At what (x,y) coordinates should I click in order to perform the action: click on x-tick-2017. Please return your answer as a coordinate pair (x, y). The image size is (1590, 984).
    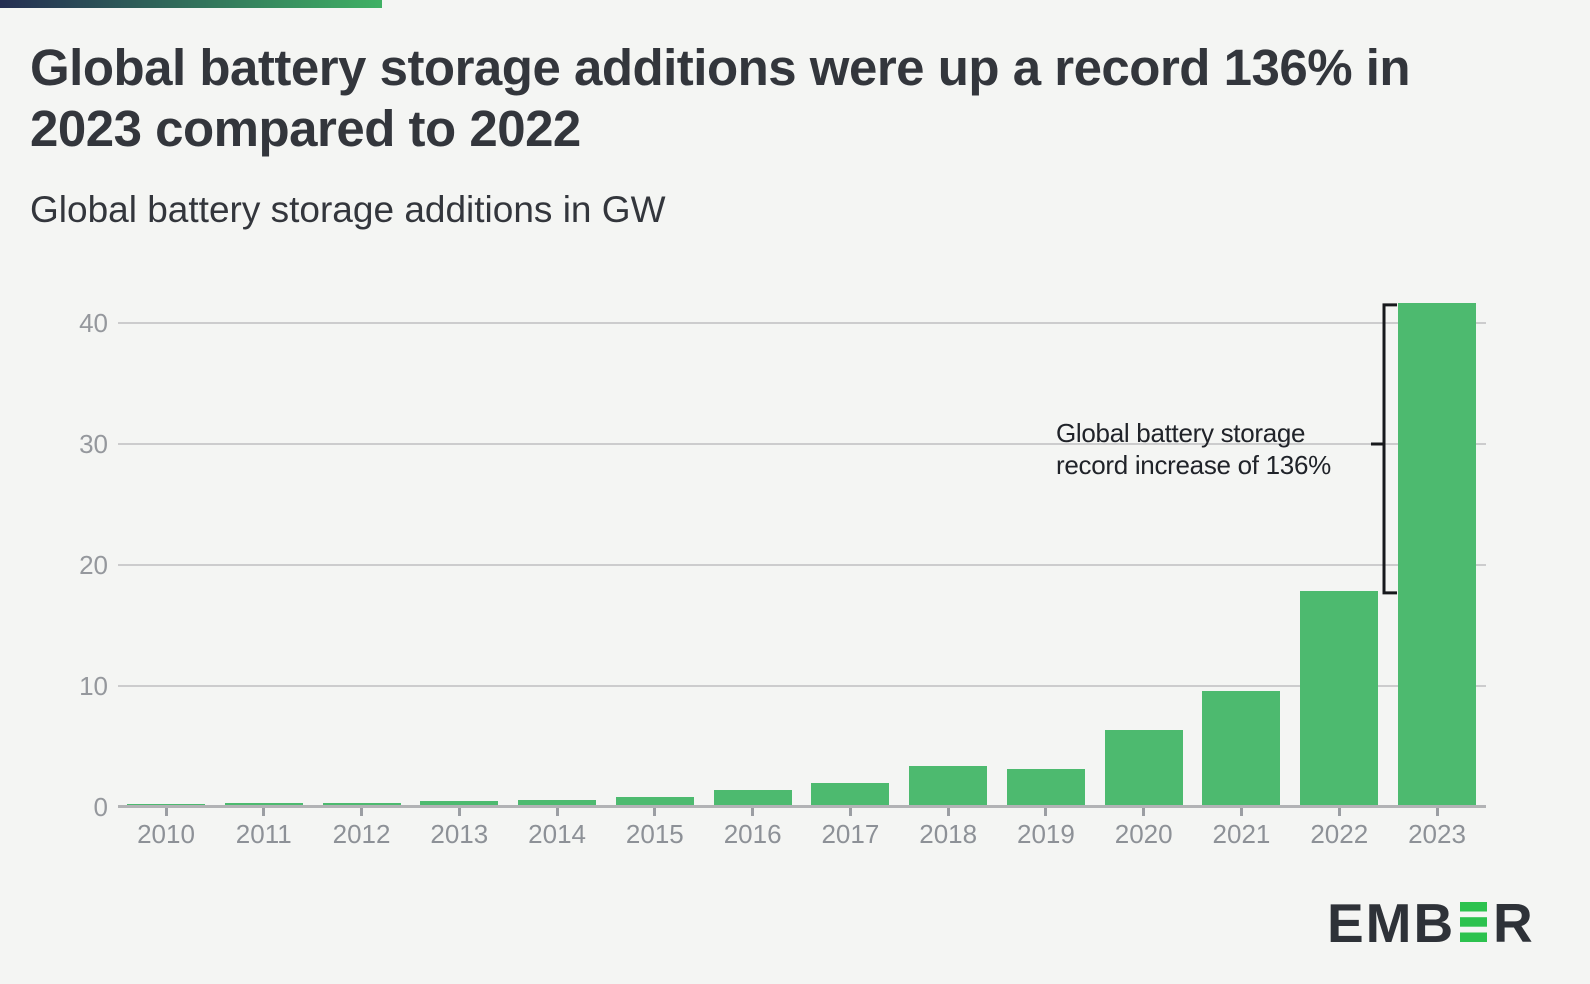
    Looking at the image, I should click on (850, 812).